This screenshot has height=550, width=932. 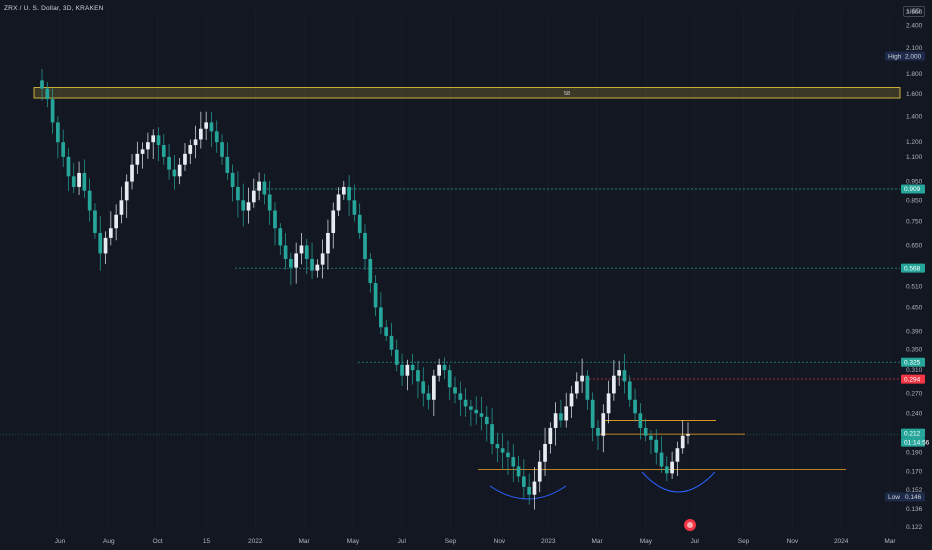 What do you see at coordinates (913, 56) in the screenshot?
I see `hline_high-value: 2.000` at bounding box center [913, 56].